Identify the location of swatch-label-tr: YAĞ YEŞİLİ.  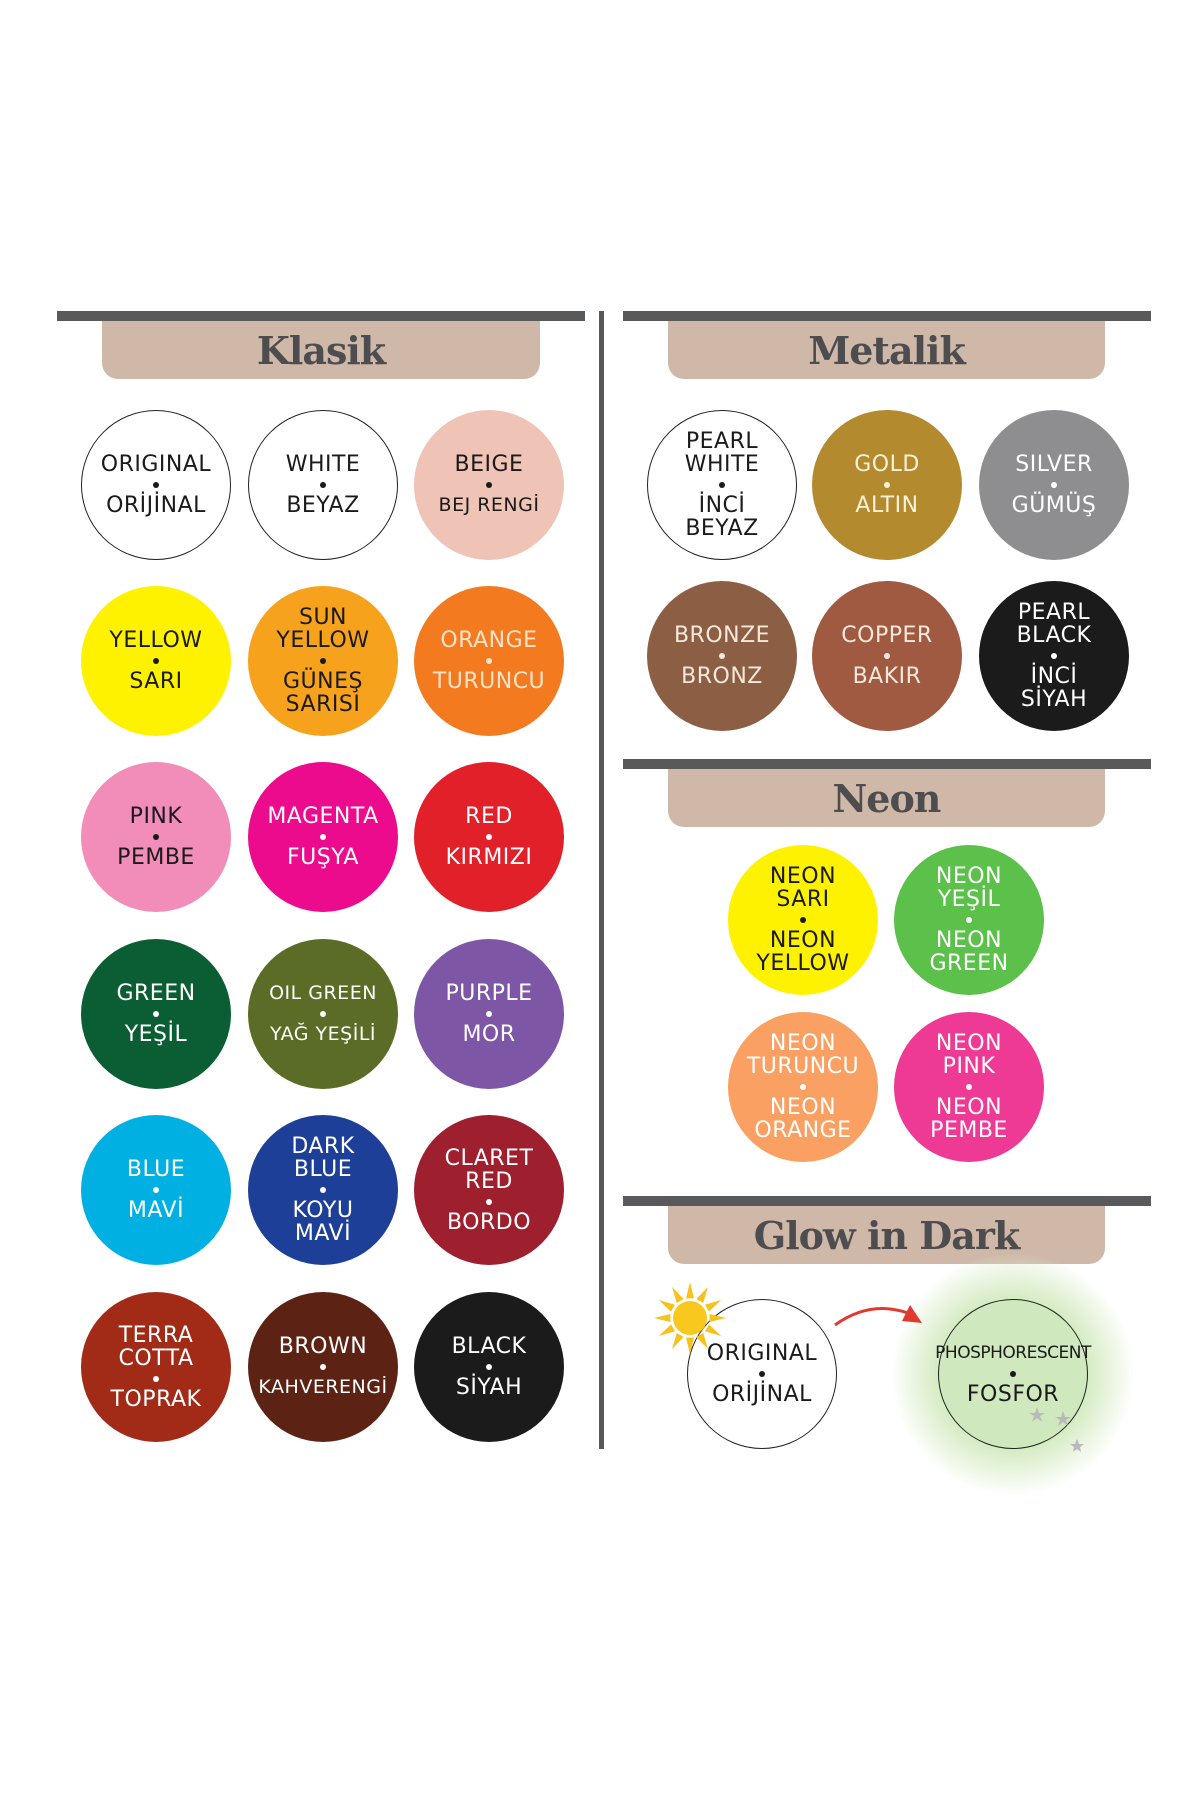
(323, 1034).